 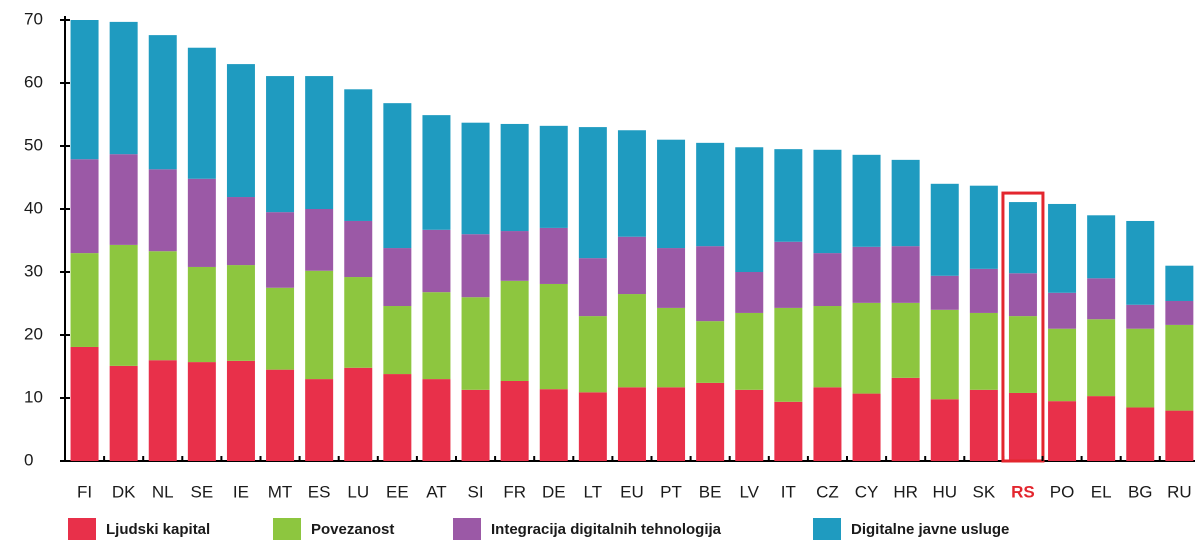 I want to click on x-tick-label: PT, so click(x=671, y=491).